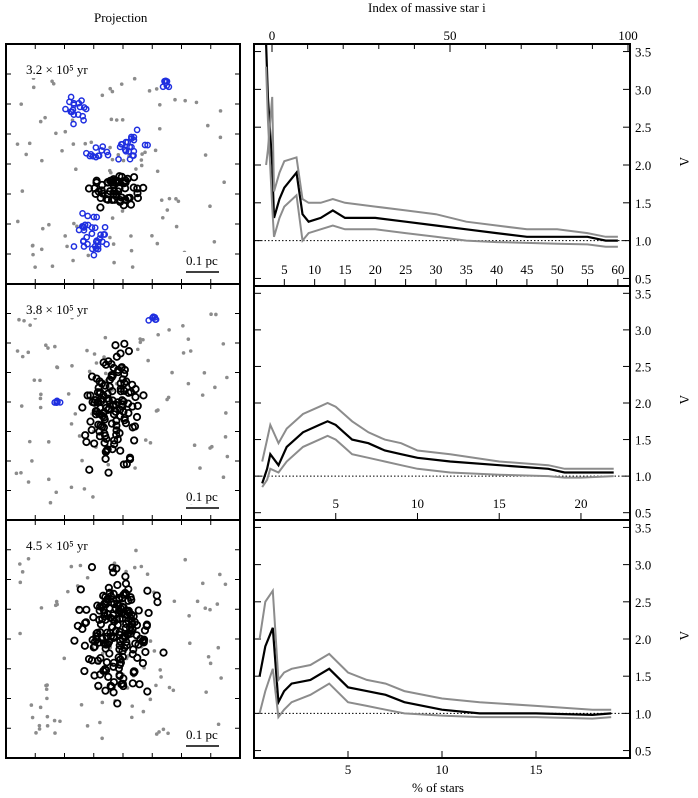 Image resolution: width=698 pixels, height=798 pixels. What do you see at coordinates (123, 164) in the screenshot?
I see `projection-panel: 3.2 × 10⁵ yr 0.1 pc` at bounding box center [123, 164].